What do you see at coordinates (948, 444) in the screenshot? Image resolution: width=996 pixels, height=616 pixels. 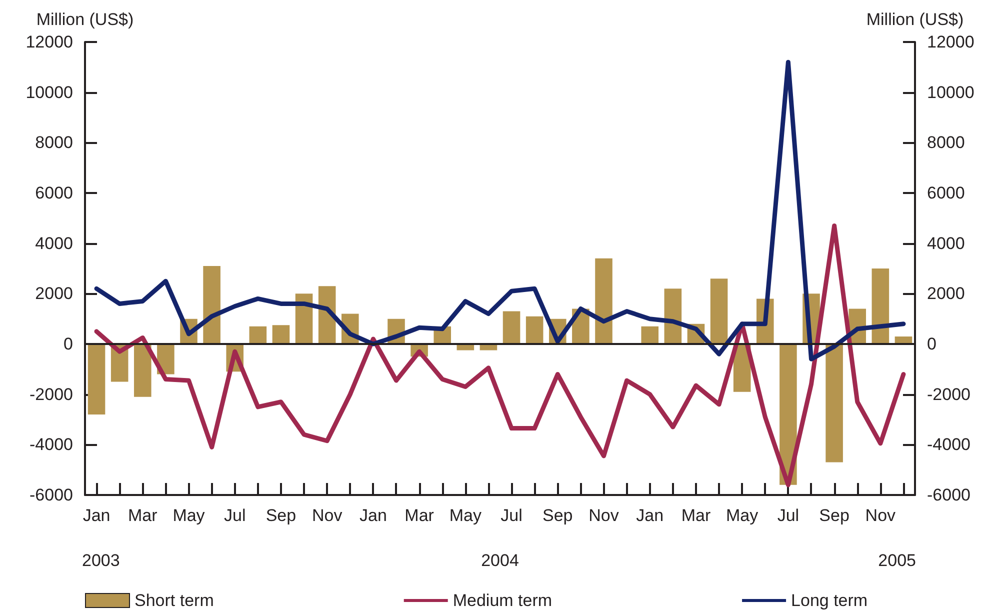 I see `y2-tick-label: -4000` at bounding box center [948, 444].